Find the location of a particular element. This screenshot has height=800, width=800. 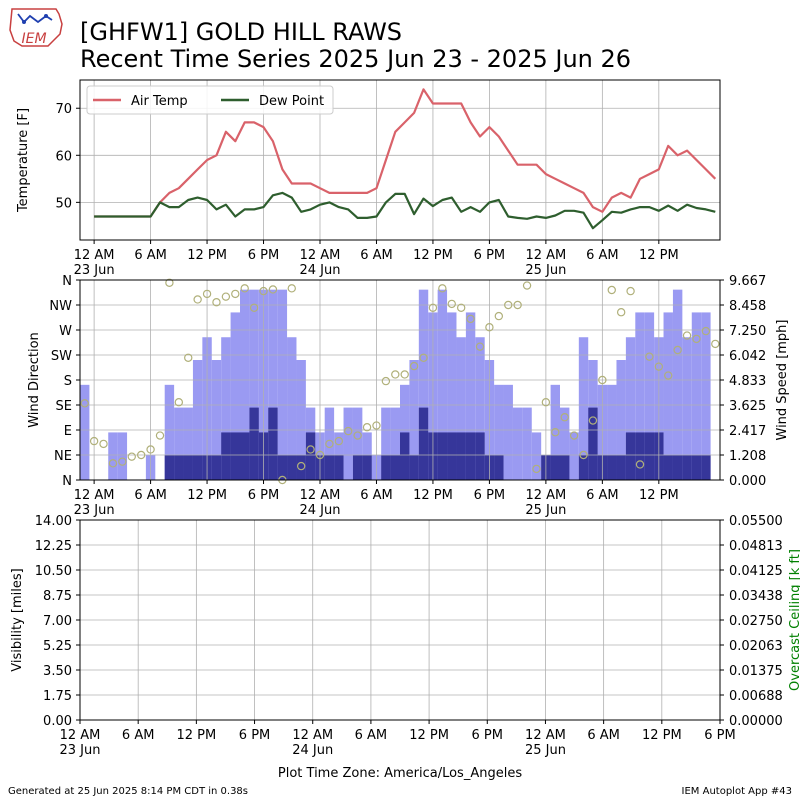

wind-speed-tick-label: 9.667 is located at coordinates (747, 281).